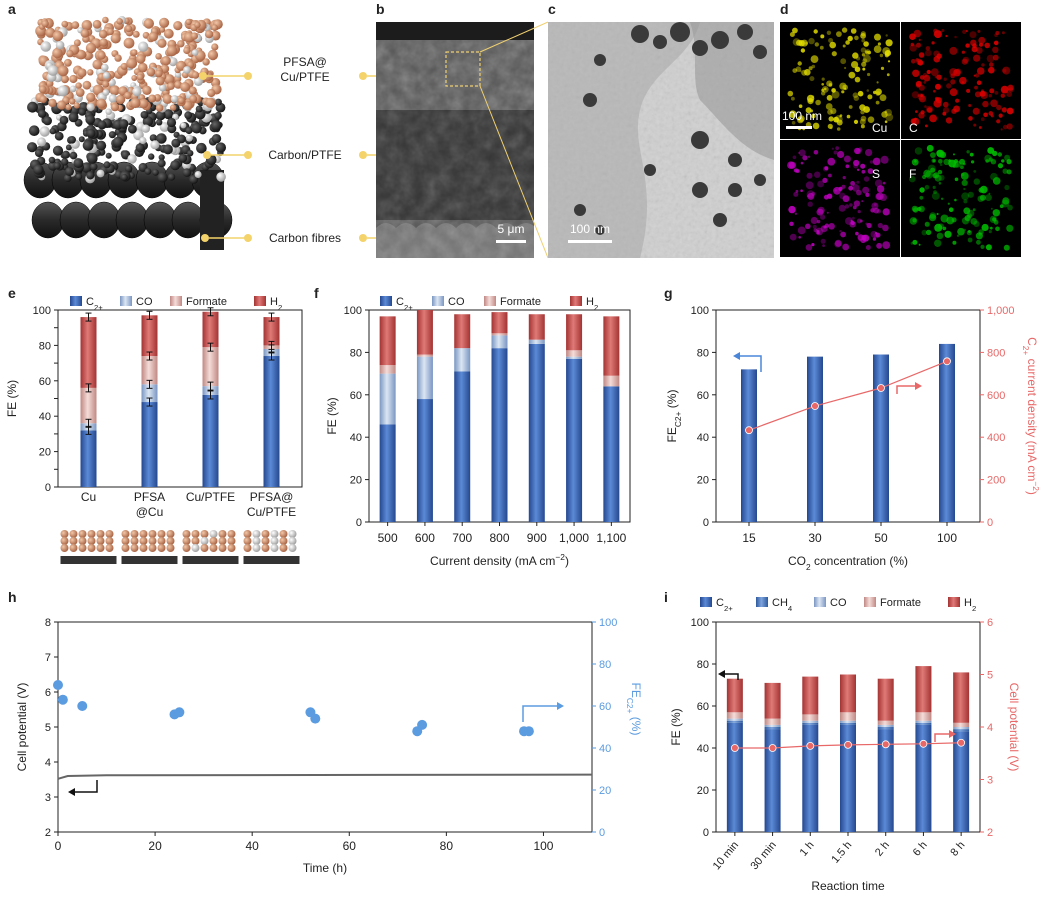  What do you see at coordinates (210, 329) in the screenshot?
I see `bar-h2` at bounding box center [210, 329].